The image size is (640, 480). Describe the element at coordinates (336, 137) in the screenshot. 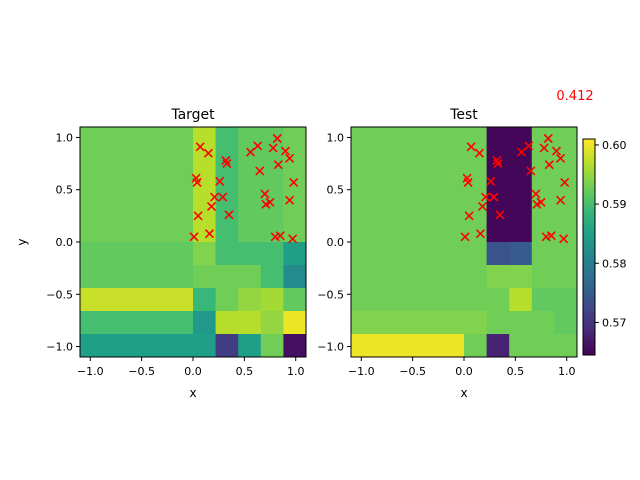

I see `test-y-tick-label: 1.0` at that location.